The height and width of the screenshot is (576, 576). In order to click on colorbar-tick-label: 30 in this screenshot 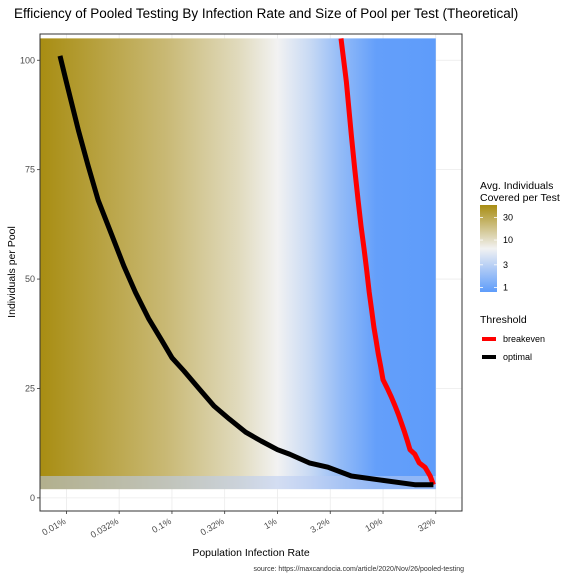, I will do `click(508, 217)`.